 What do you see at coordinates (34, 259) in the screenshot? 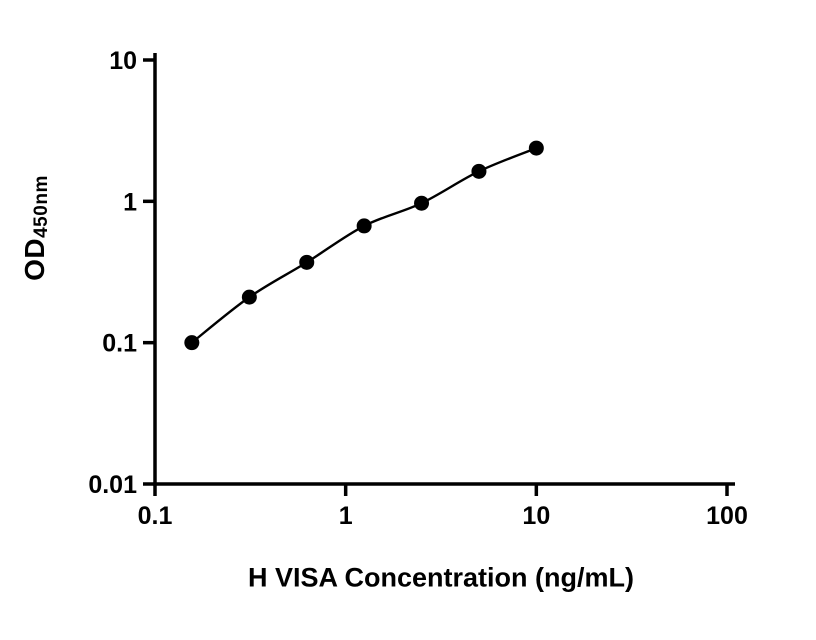
I see `y-axis-label-main: OD` at bounding box center [34, 259].